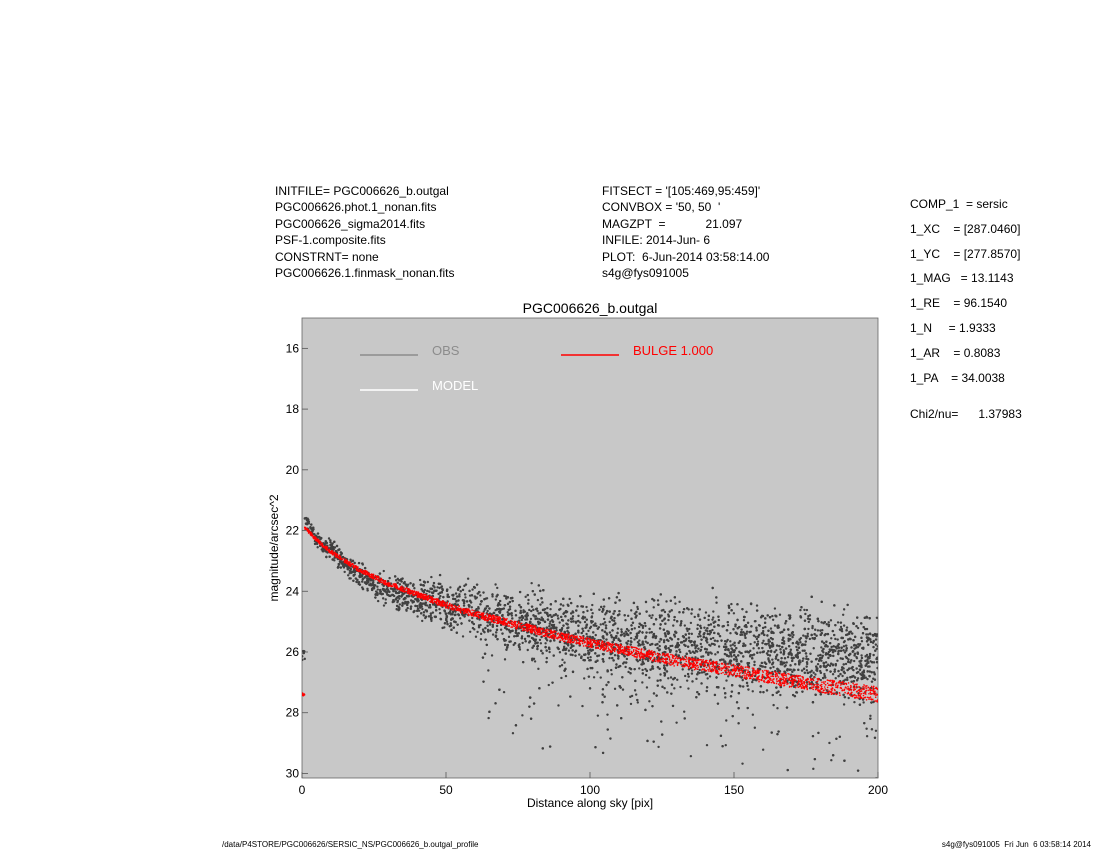  What do you see at coordinates (966, 414) in the screenshot?
I see `chi2-value: Chi2/nu= 1.37983` at bounding box center [966, 414].